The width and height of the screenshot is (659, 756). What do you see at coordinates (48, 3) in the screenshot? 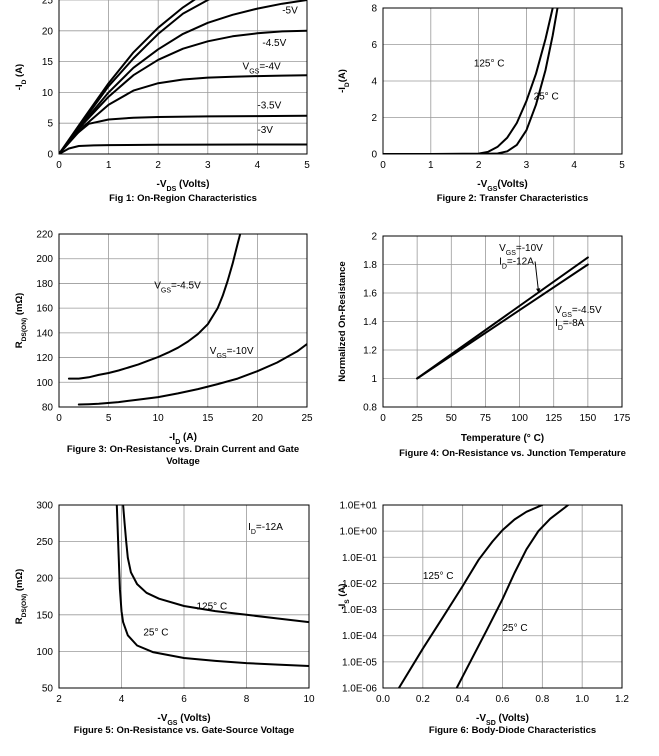
I see `y-tick-label: 25` at bounding box center [48, 3].